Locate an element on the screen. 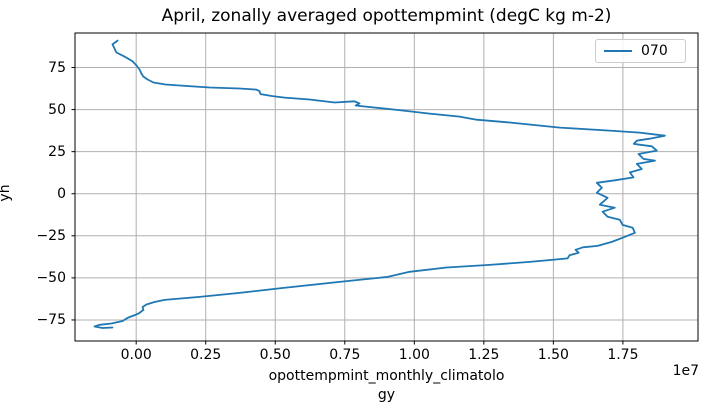 The width and height of the screenshot is (705, 415). legend-line-sample is located at coordinates (618, 51).